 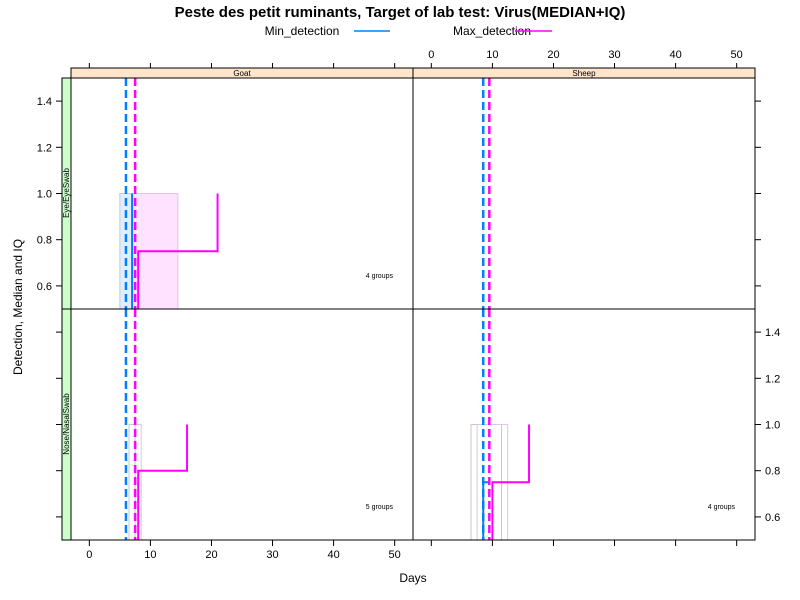 I want to click on x-tick-label-bottom: 20, so click(x=211, y=555).